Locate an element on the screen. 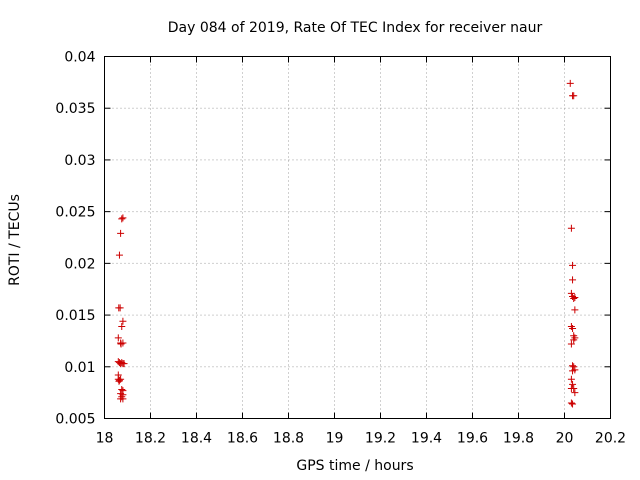 Image resolution: width=640 pixels, height=480 pixels. y-tick-label: 0.01 is located at coordinates (79, 368).